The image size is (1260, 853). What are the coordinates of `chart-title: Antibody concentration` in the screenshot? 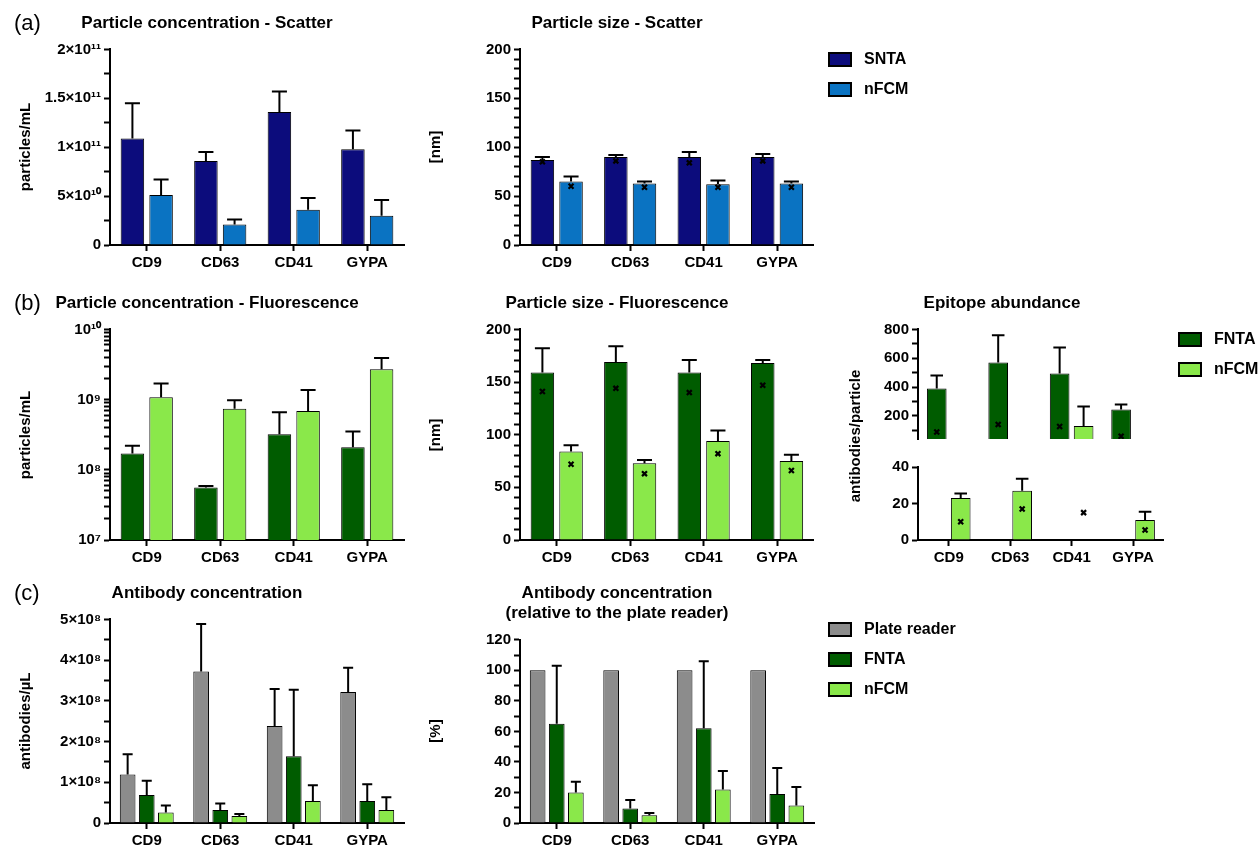 It's located at (207, 592).